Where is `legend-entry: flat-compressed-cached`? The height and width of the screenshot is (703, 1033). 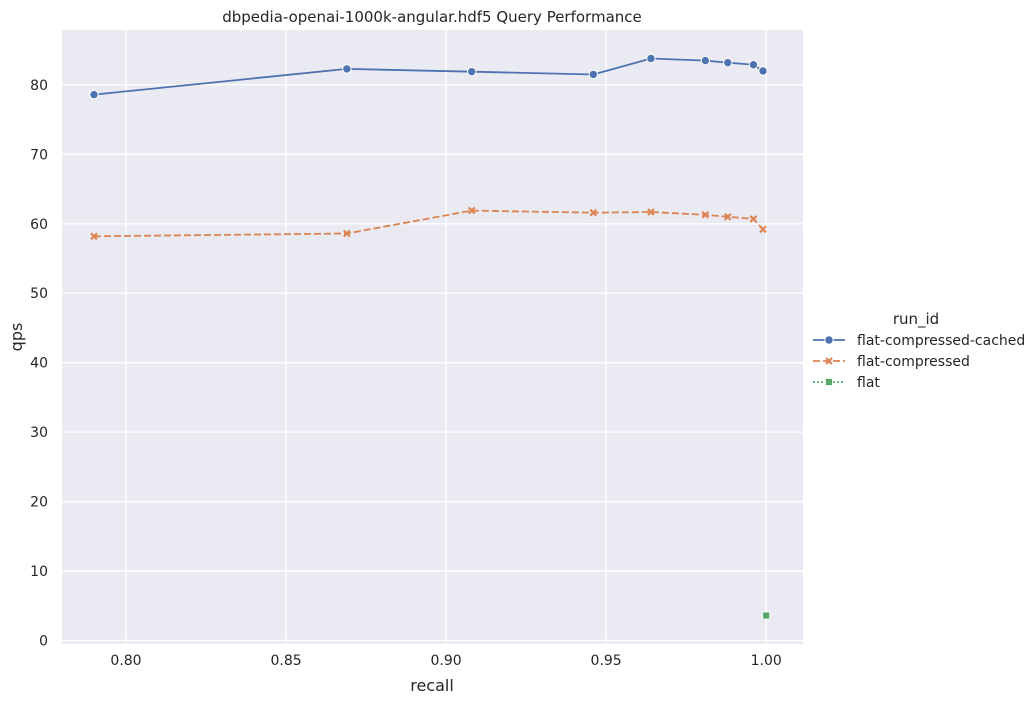 legend-entry: flat-compressed-cached is located at coordinates (919, 341).